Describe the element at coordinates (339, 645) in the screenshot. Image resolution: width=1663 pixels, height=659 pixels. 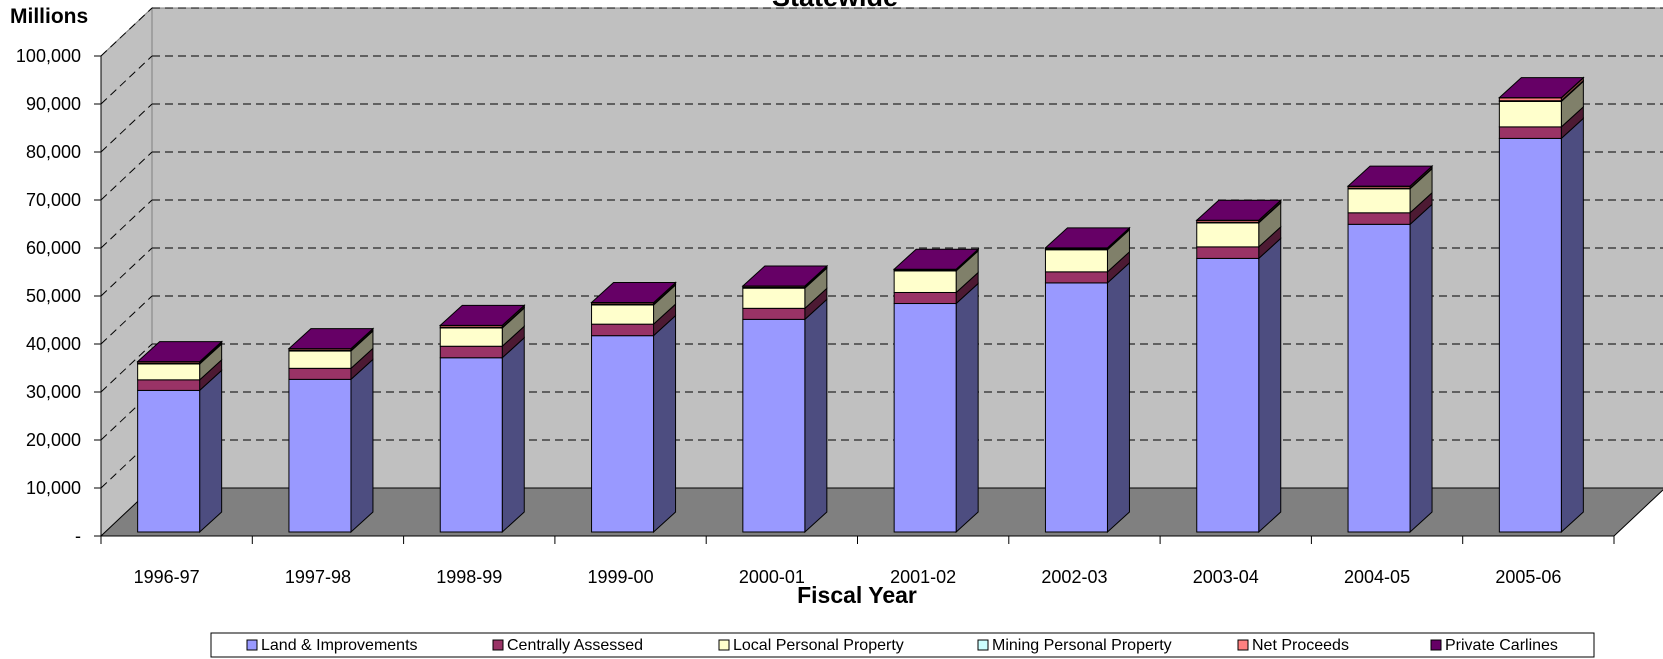
I see `legend-label: Land & Improvements` at that location.